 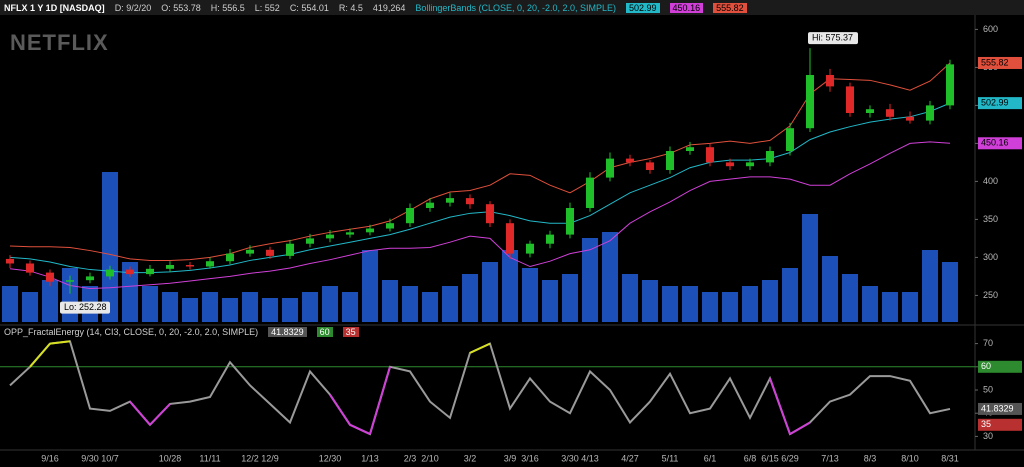 I want to click on y-tick-label: 250, so click(x=990, y=295).